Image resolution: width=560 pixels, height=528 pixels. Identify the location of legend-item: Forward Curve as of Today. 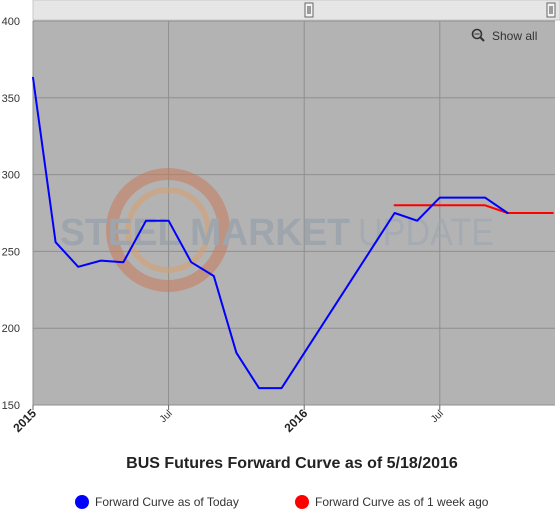
(157, 502).